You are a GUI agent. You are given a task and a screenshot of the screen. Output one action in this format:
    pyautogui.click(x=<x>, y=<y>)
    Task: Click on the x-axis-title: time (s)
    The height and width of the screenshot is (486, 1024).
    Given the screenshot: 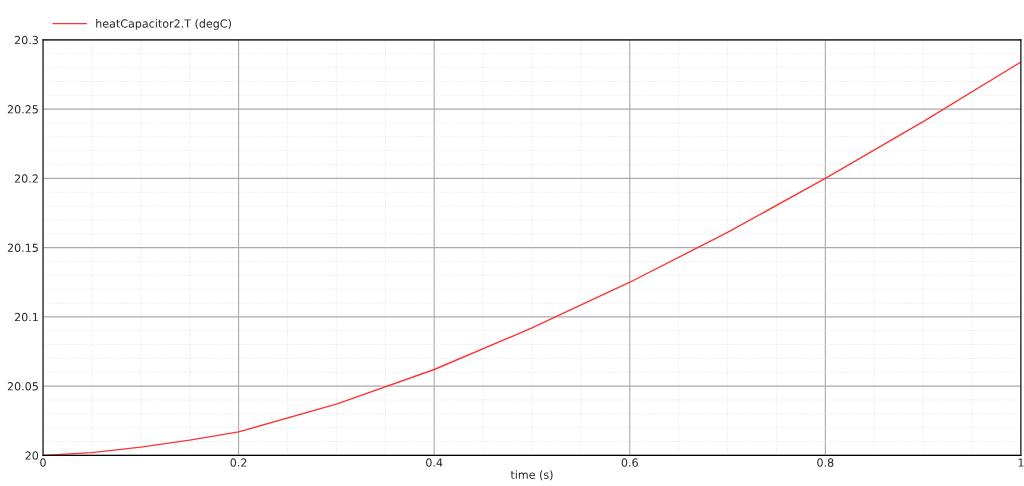 What is the action you would take?
    pyautogui.click(x=531, y=475)
    